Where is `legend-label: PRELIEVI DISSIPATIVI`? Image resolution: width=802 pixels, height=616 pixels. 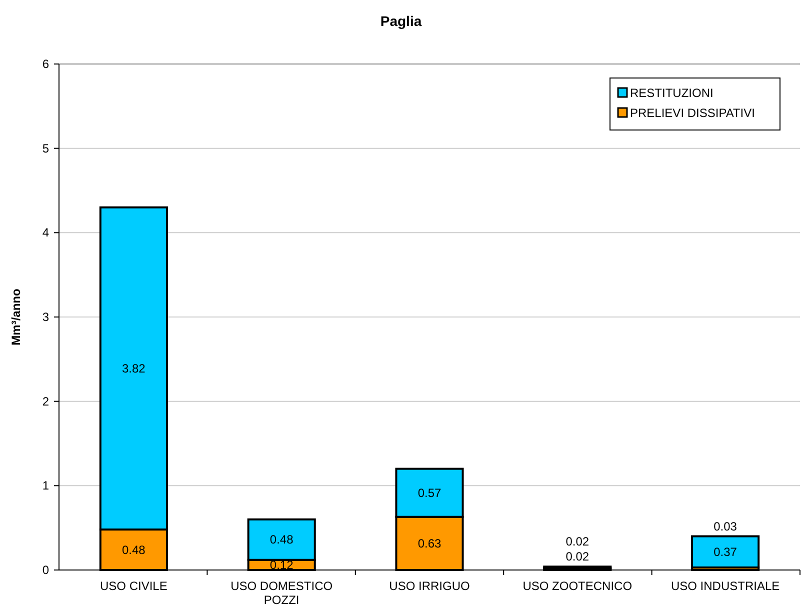 legend-label: PRELIEVI DISSIPATIVI is located at coordinates (692, 113).